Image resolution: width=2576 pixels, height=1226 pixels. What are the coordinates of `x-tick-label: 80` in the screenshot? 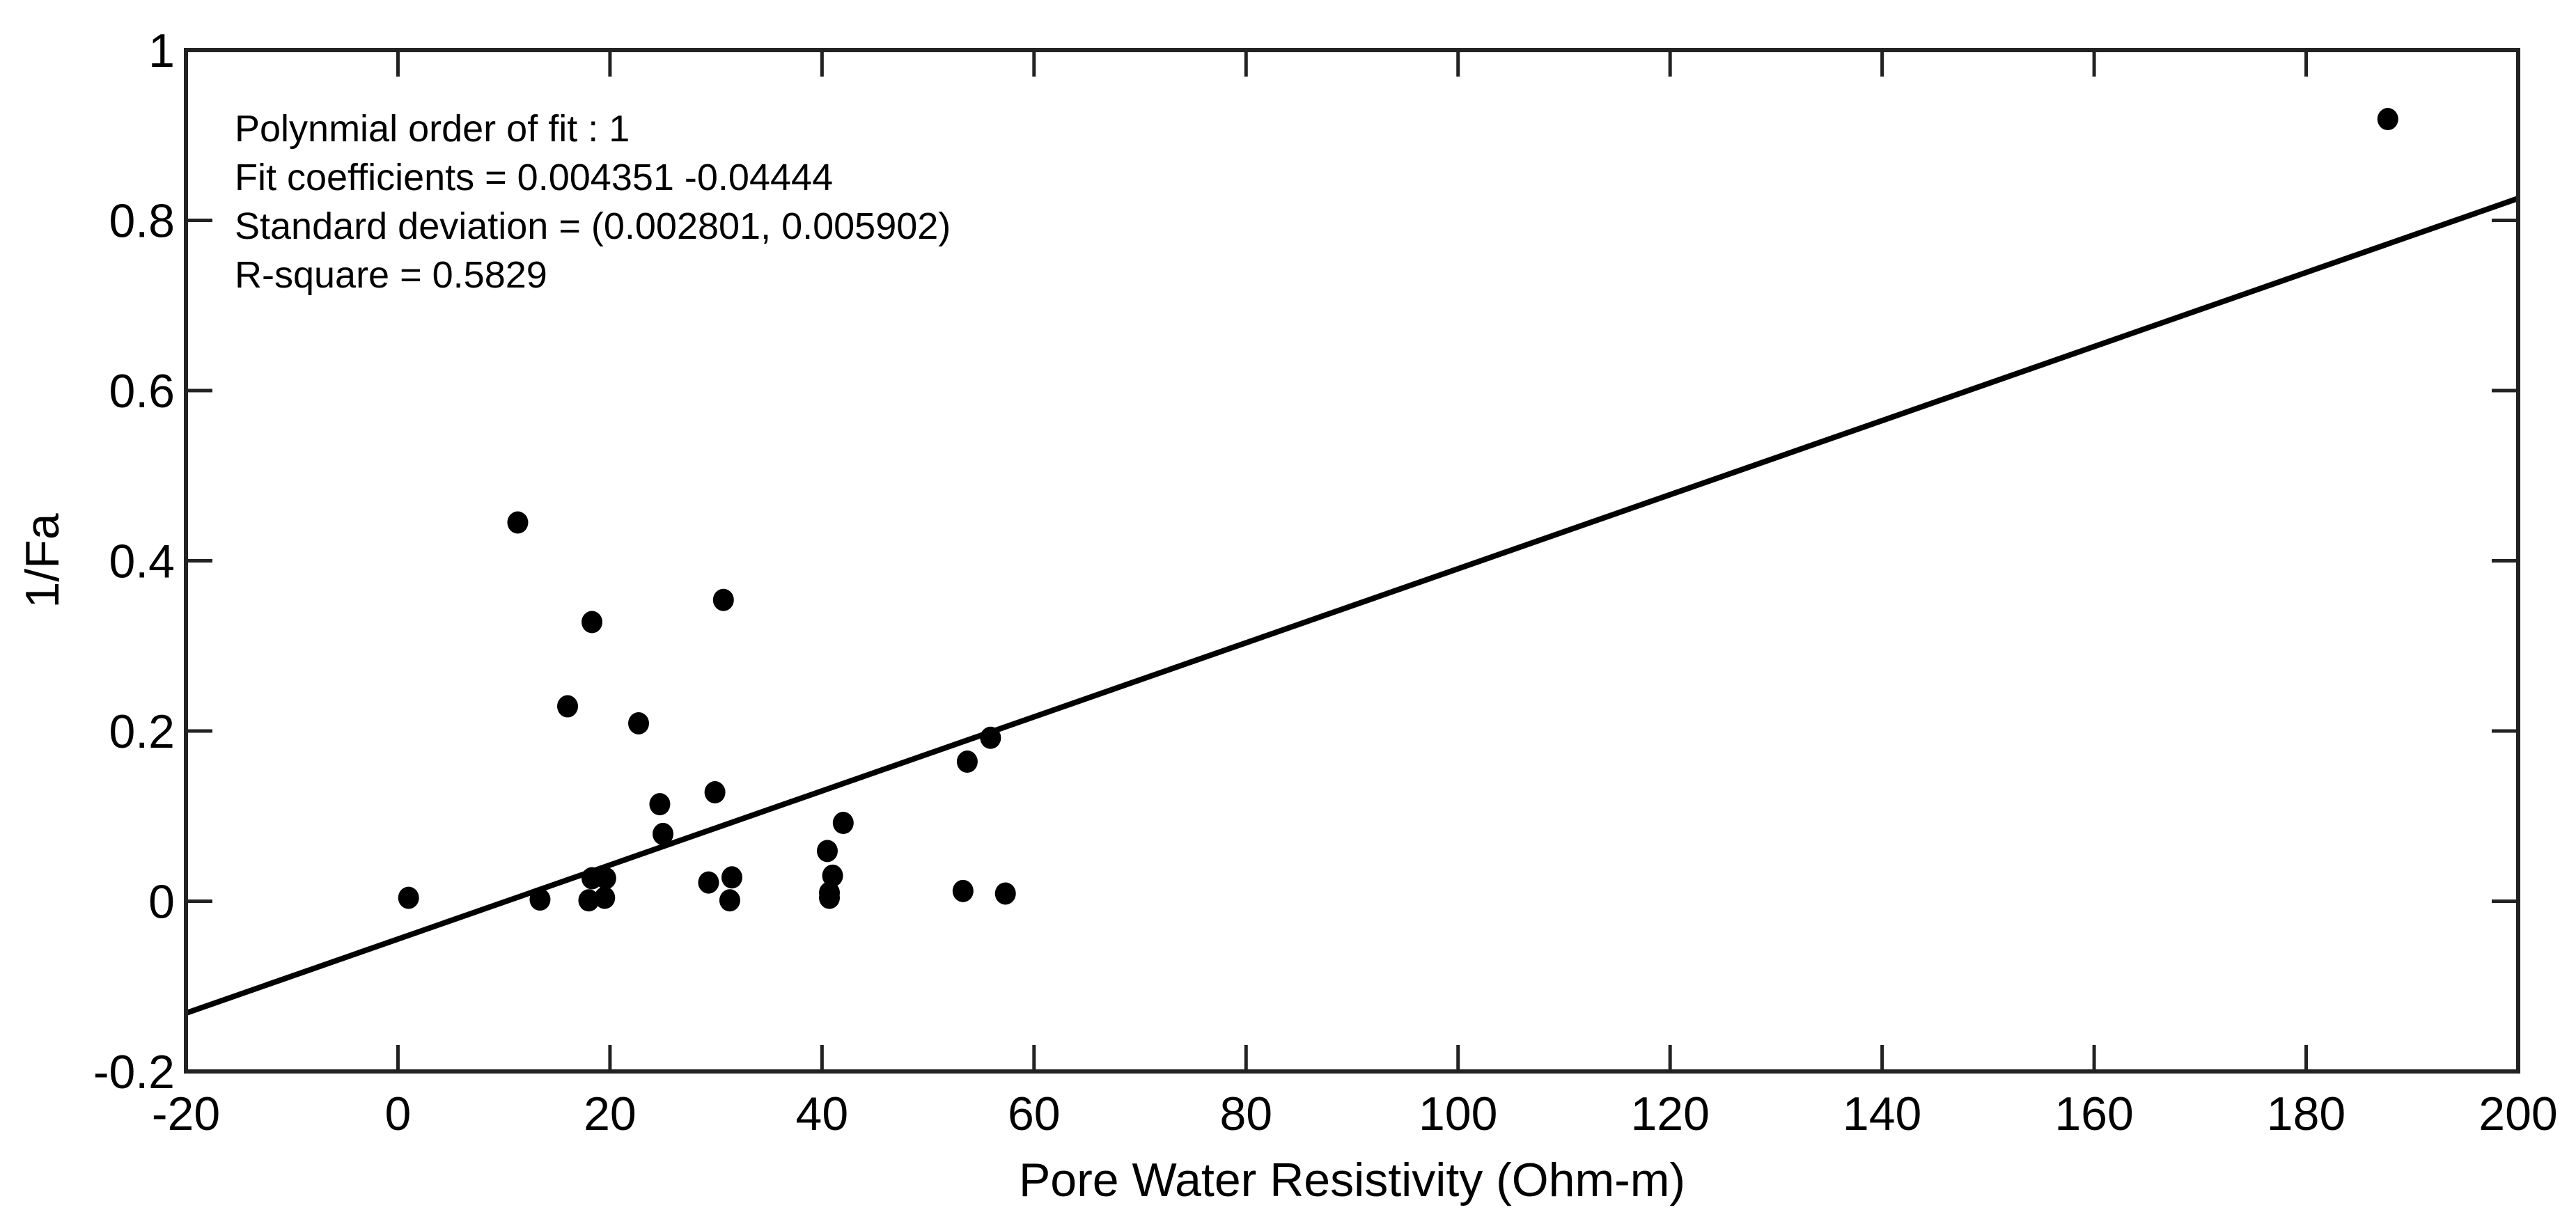 It's located at (1245, 1113).